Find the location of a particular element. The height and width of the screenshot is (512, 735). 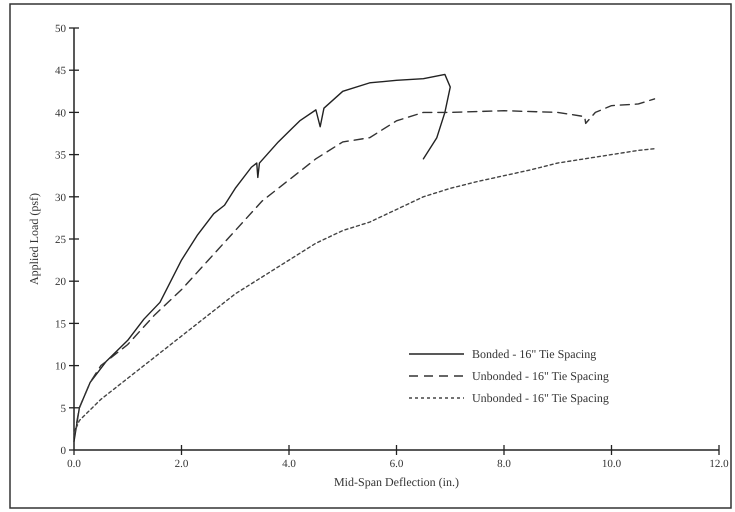

y-tick-label: 25 is located at coordinates (60, 240).